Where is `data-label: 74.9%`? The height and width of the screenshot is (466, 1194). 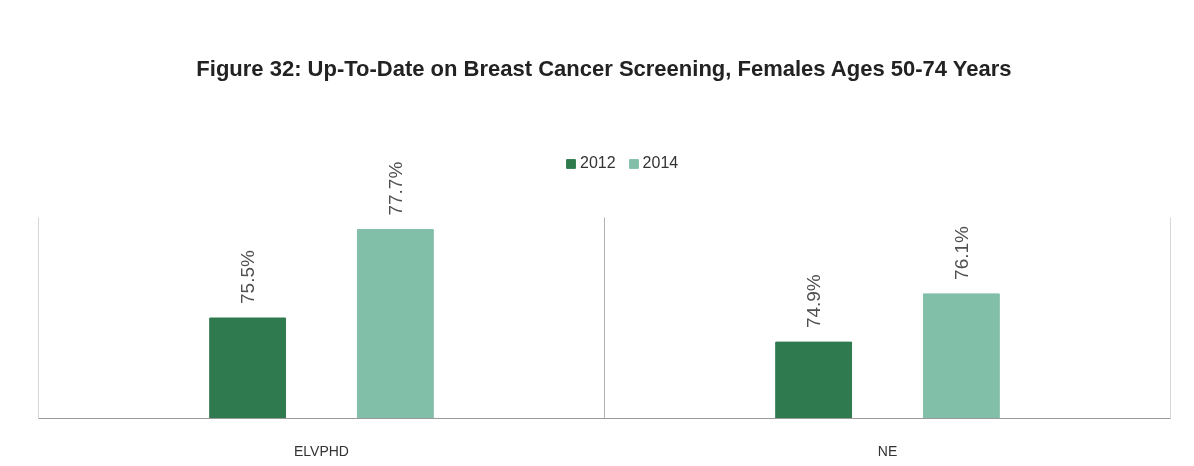 data-label: 74.9% is located at coordinates (814, 301).